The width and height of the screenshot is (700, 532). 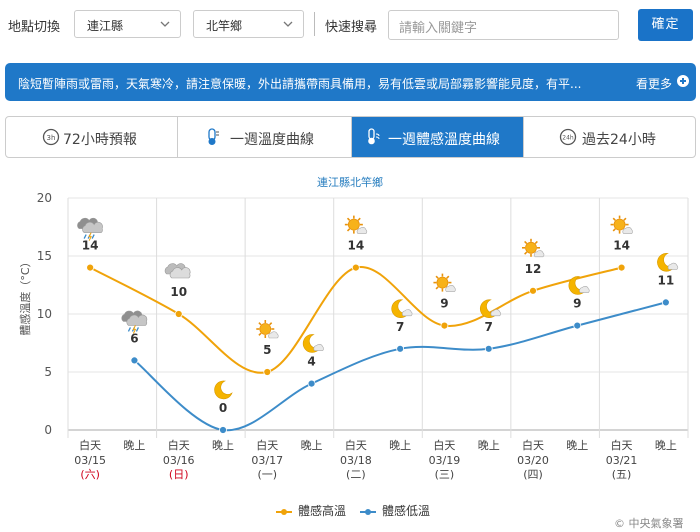 I want to click on county-select-value: 連江縣, so click(x=105, y=26).